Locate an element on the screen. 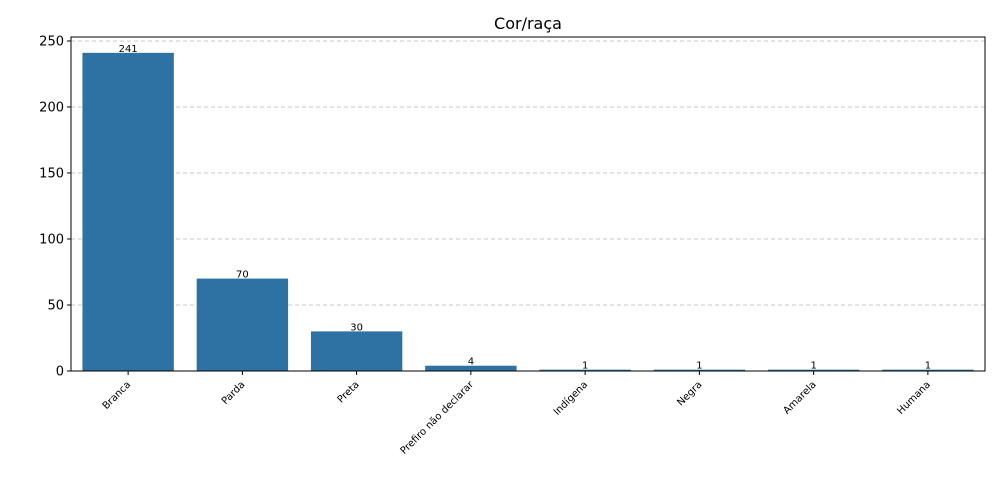  x-tick-label: Negra is located at coordinates (689, 393).